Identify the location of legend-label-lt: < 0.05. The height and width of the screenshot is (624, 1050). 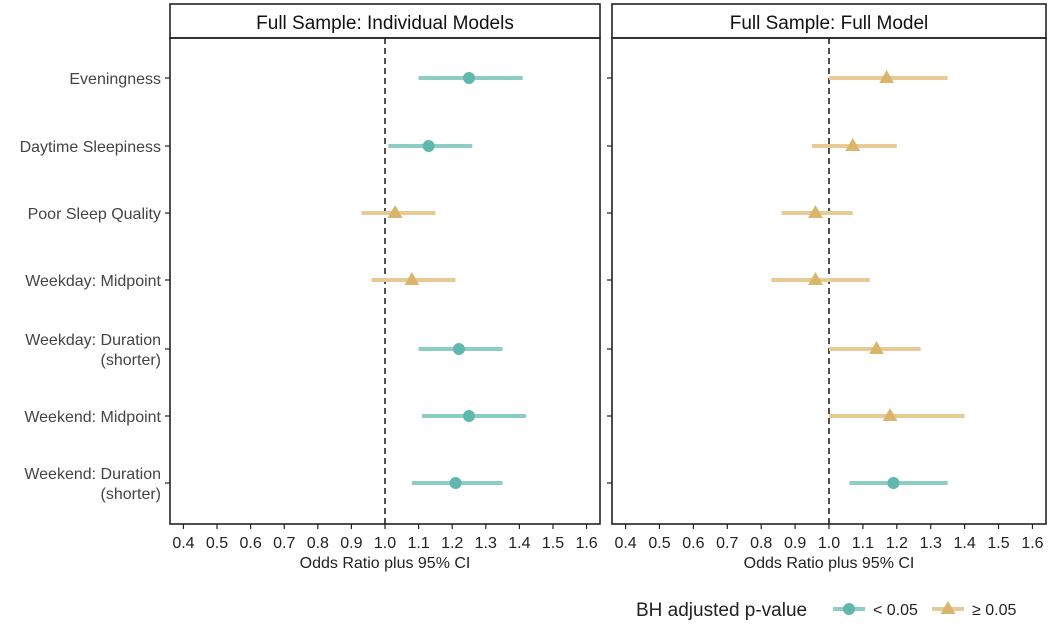
(895, 610).